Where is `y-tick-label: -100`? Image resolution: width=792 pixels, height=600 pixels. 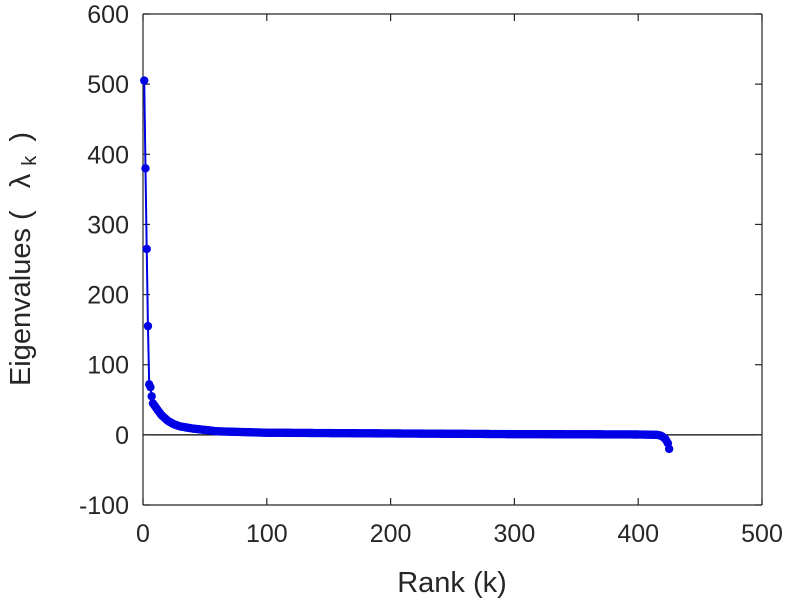
y-tick-label: -100 is located at coordinates (104, 506).